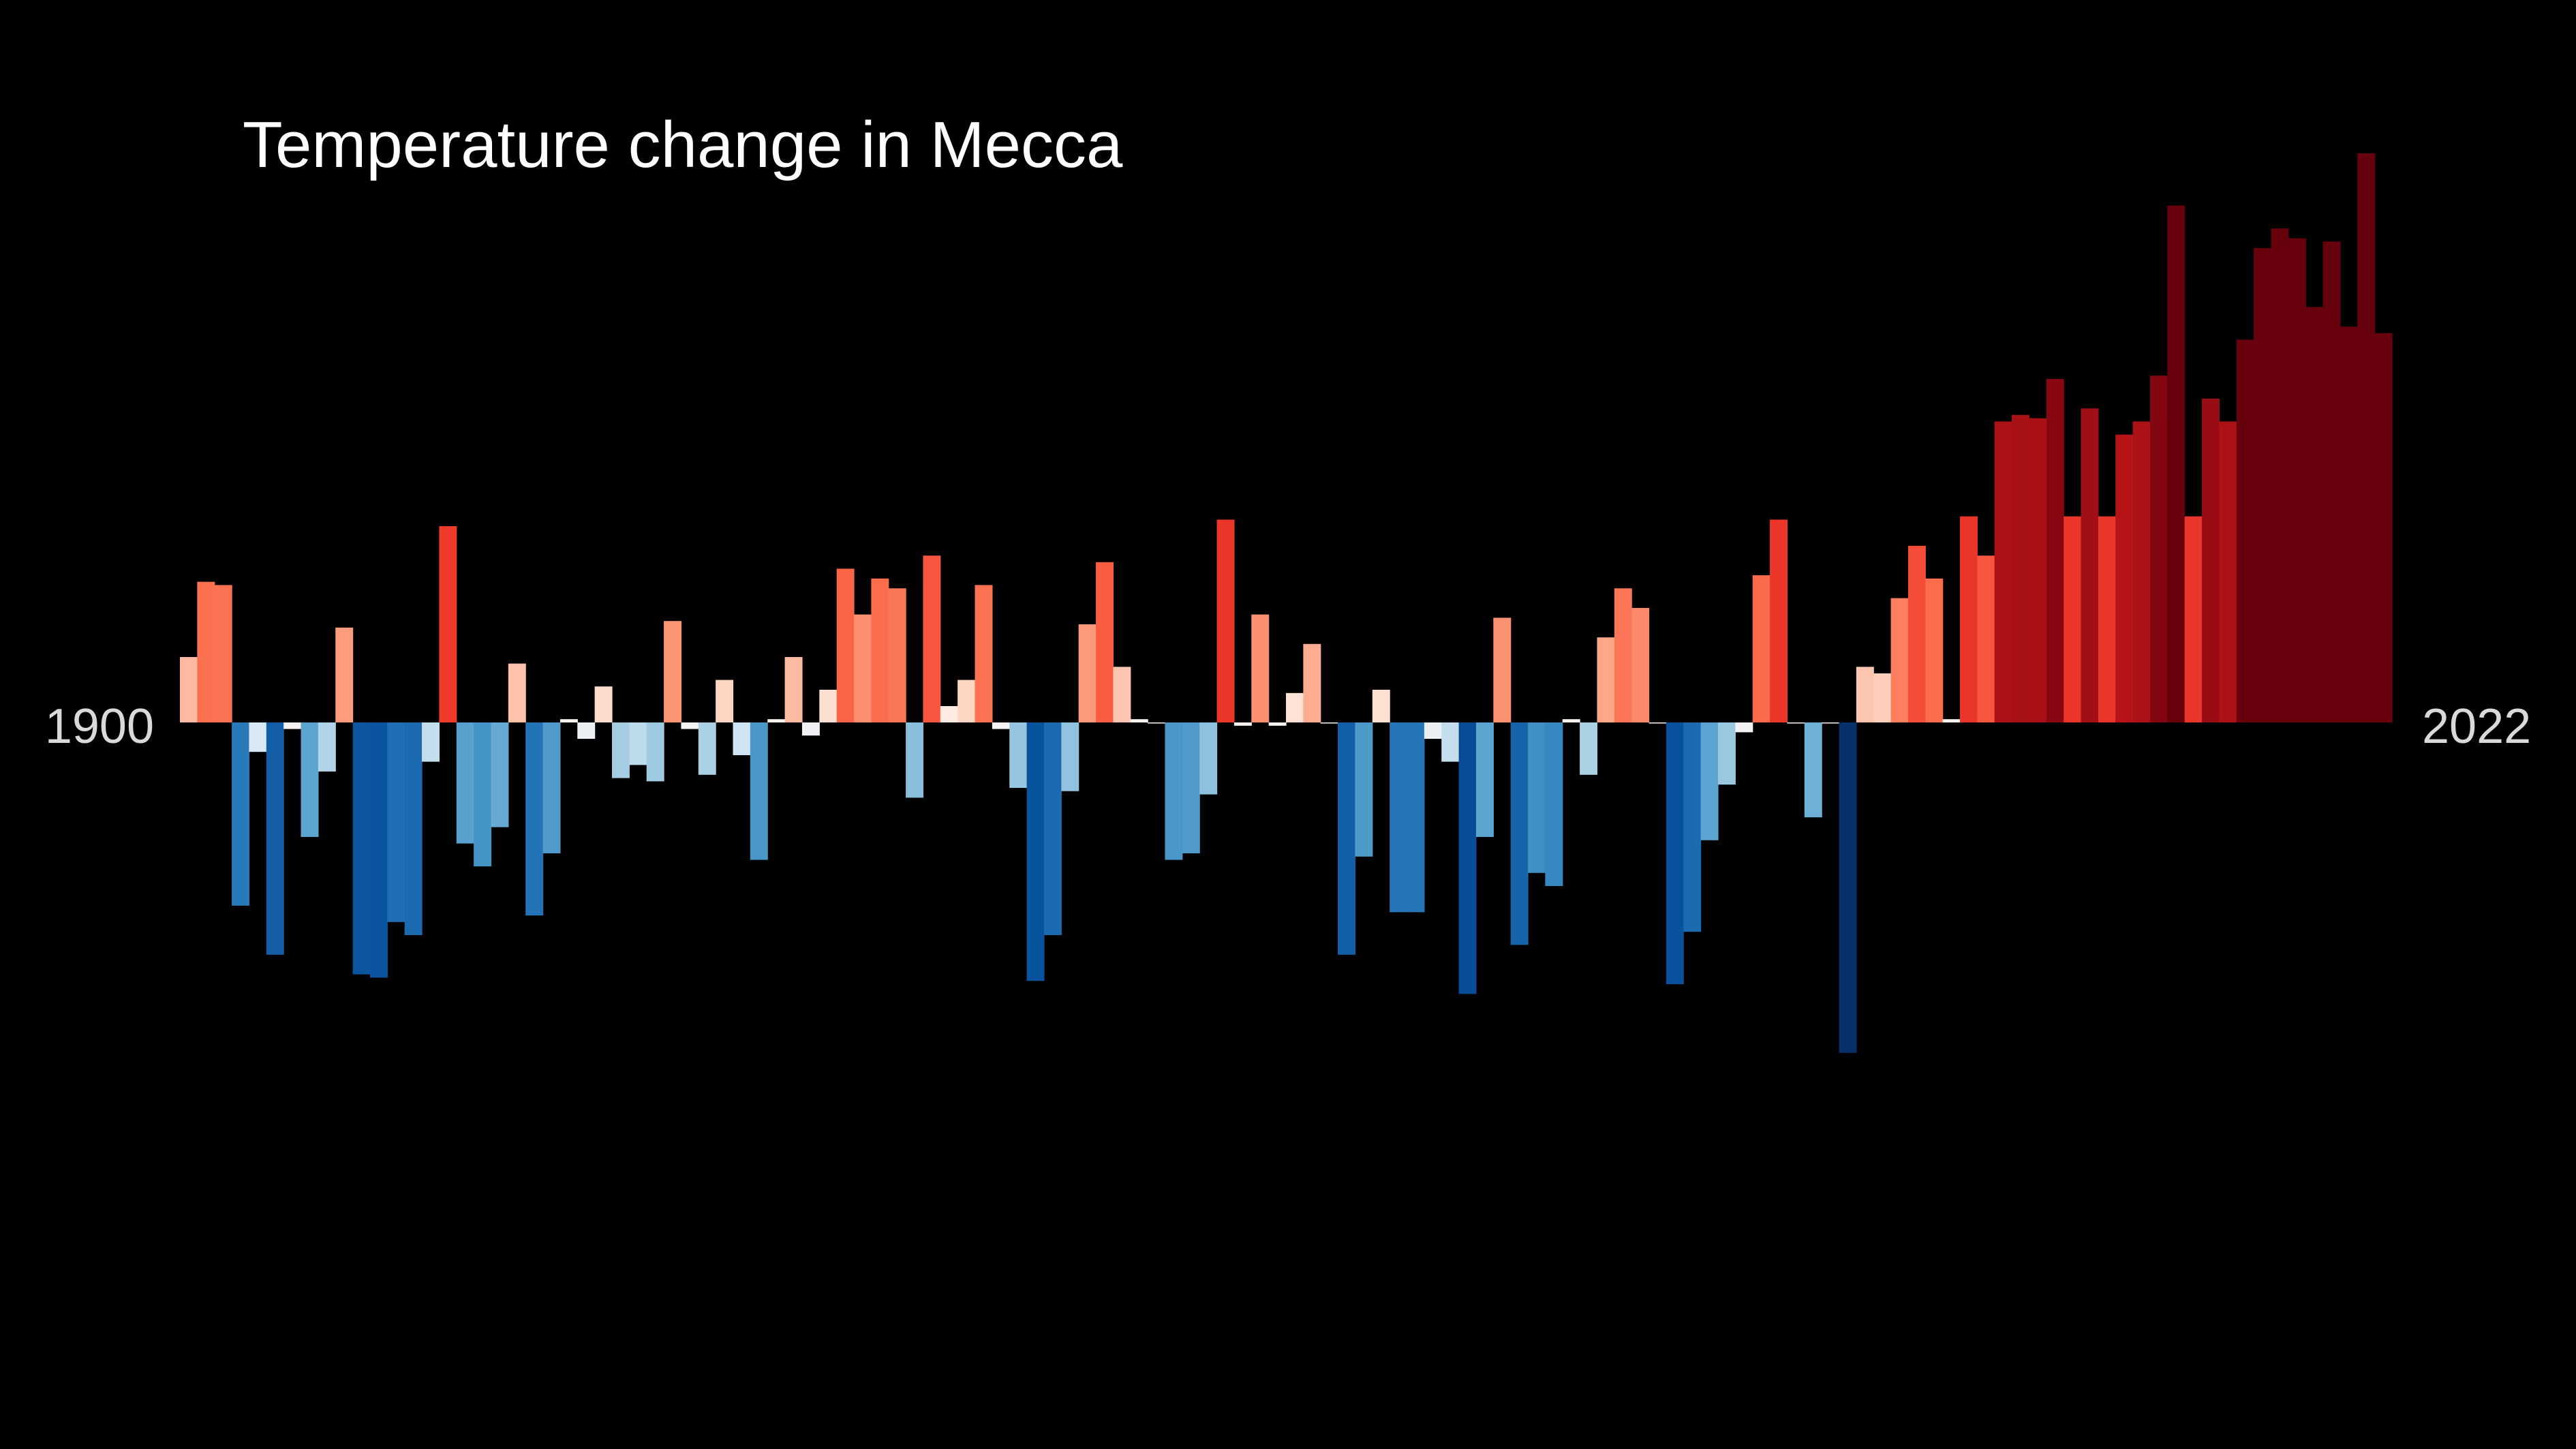  I want to click on bar-2009, so click(2073, 619).